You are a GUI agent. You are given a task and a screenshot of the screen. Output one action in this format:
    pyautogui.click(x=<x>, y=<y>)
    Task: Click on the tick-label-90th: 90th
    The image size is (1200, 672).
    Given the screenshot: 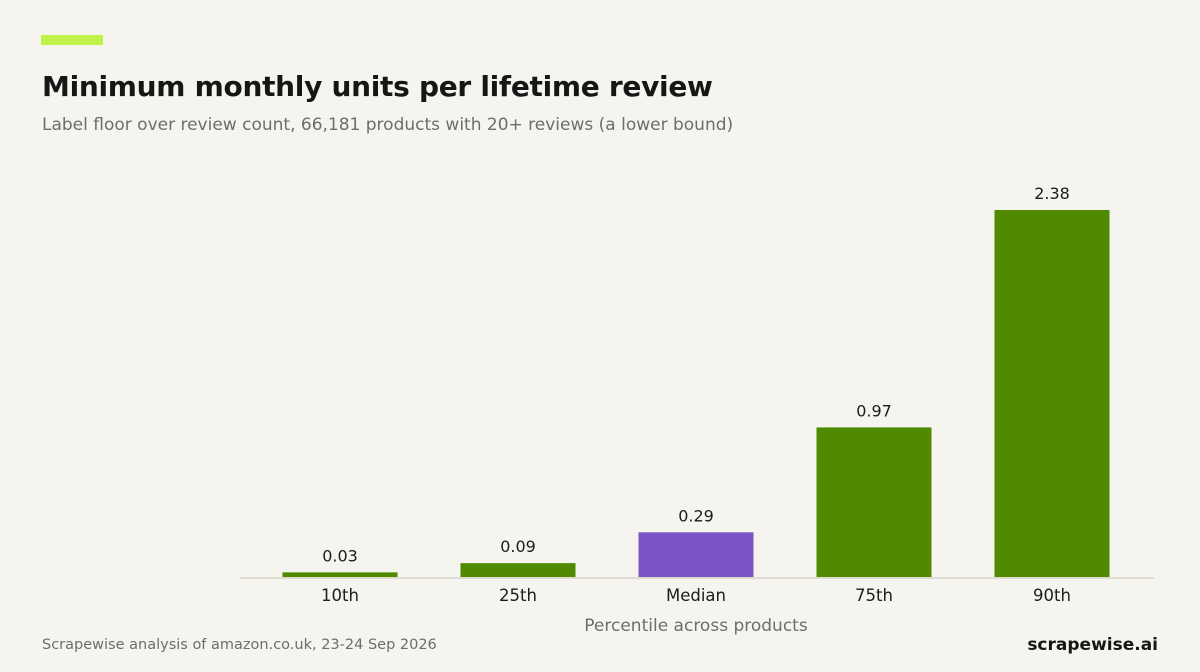 What is the action you would take?
    pyautogui.click(x=1052, y=595)
    